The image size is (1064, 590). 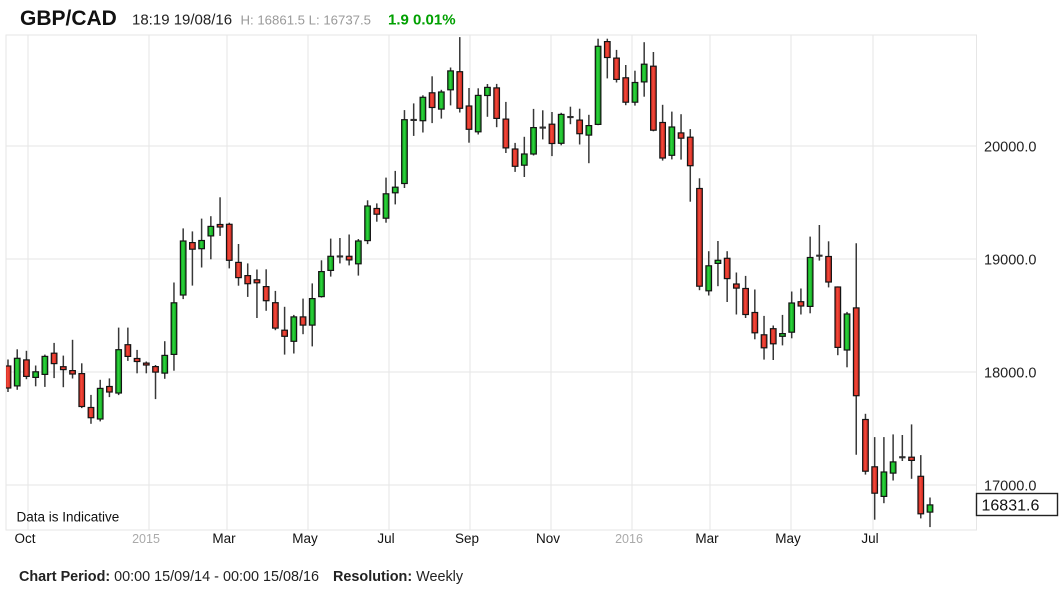 What do you see at coordinates (1011, 505) in the screenshot?
I see `svg-text: 16831.6` at bounding box center [1011, 505].